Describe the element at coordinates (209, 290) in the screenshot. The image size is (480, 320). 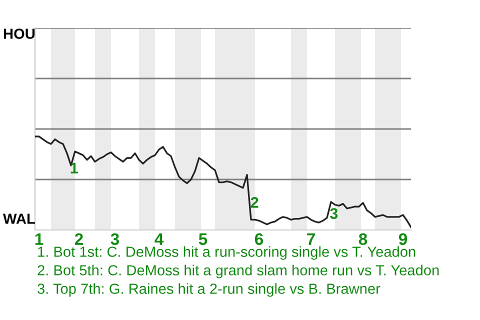
I see `text: 3. Top 7th: G. Raines hit a 2-run single vs B. Brawner` at that location.